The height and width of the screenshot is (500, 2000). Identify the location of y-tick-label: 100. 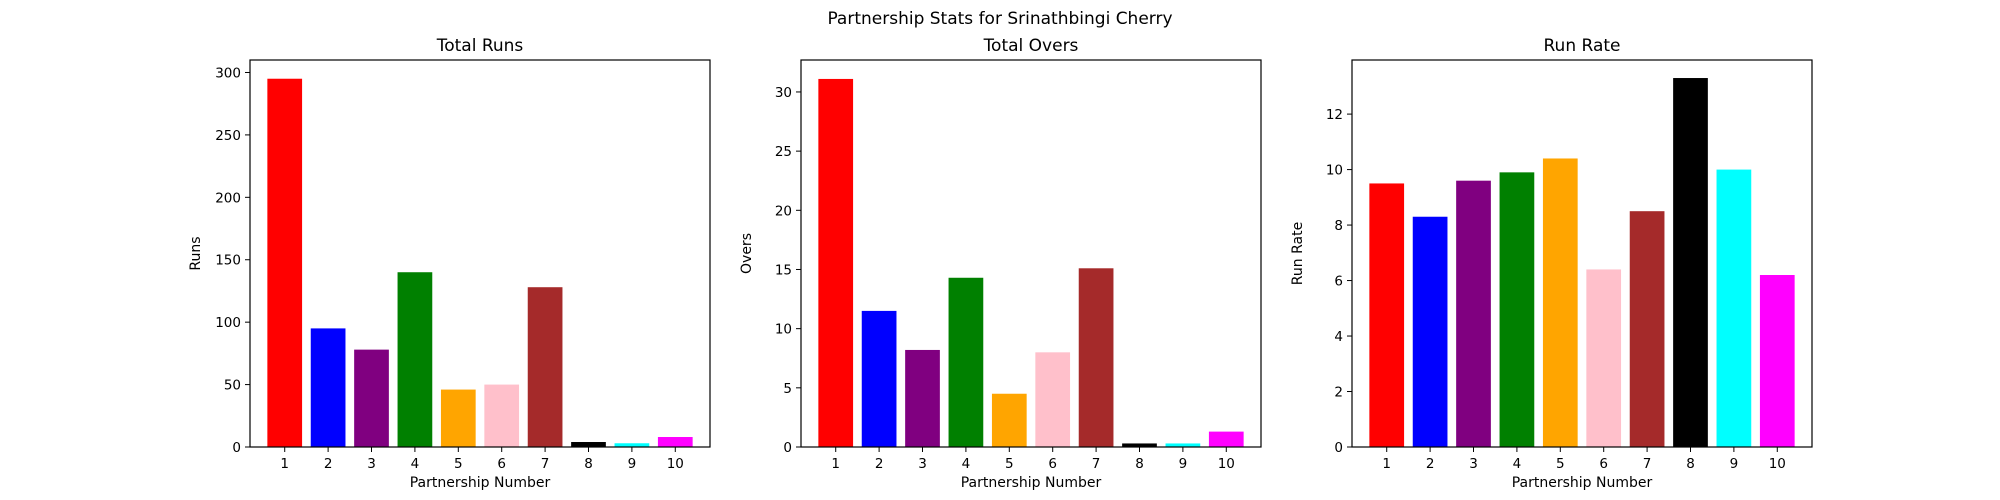
(228, 323).